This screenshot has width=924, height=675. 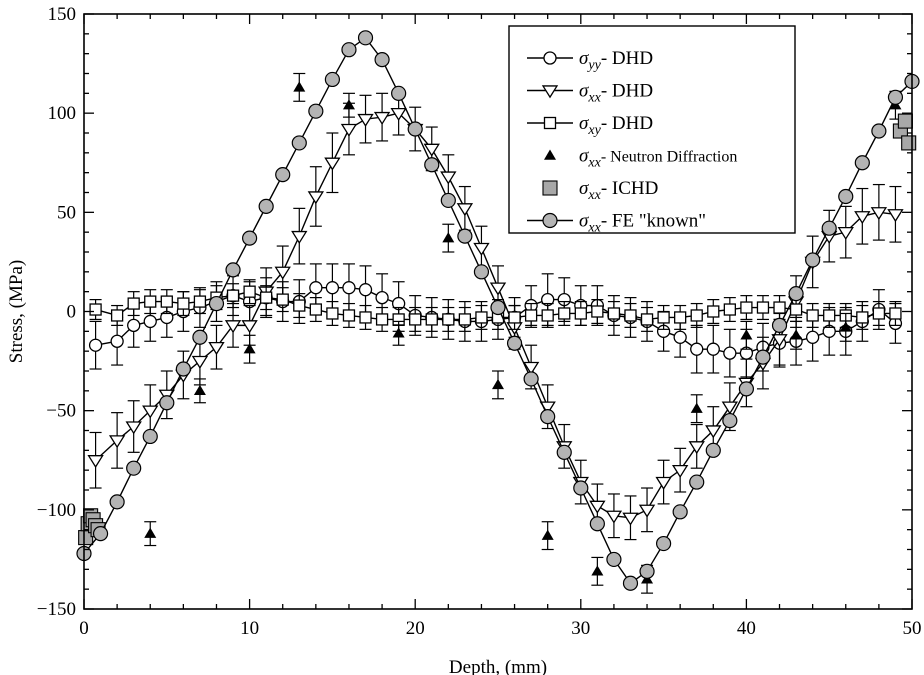 What do you see at coordinates (590, 60) in the screenshot?
I see `legend-item: σyy- DHD` at bounding box center [590, 60].